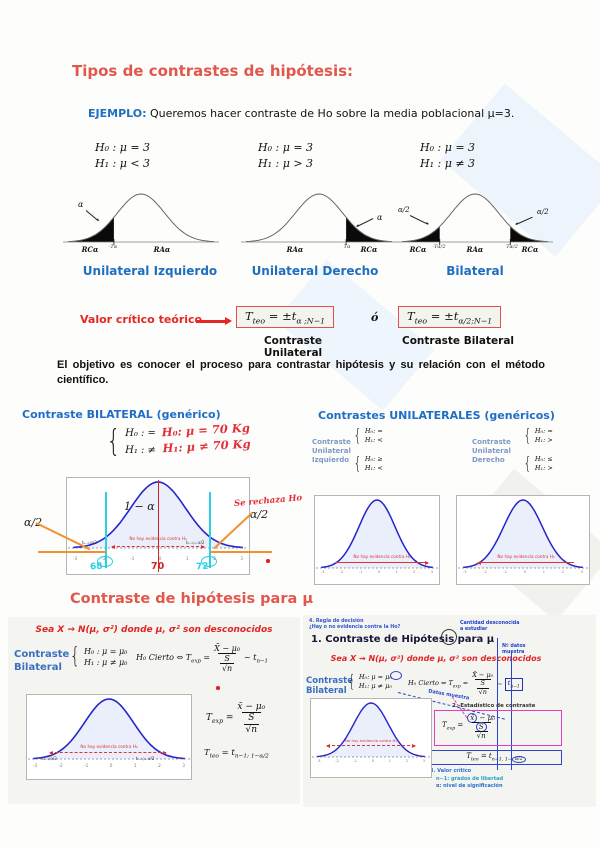 The height and width of the screenshot is (848, 600). I want to click on circle-around-mu, so click(449, 637).